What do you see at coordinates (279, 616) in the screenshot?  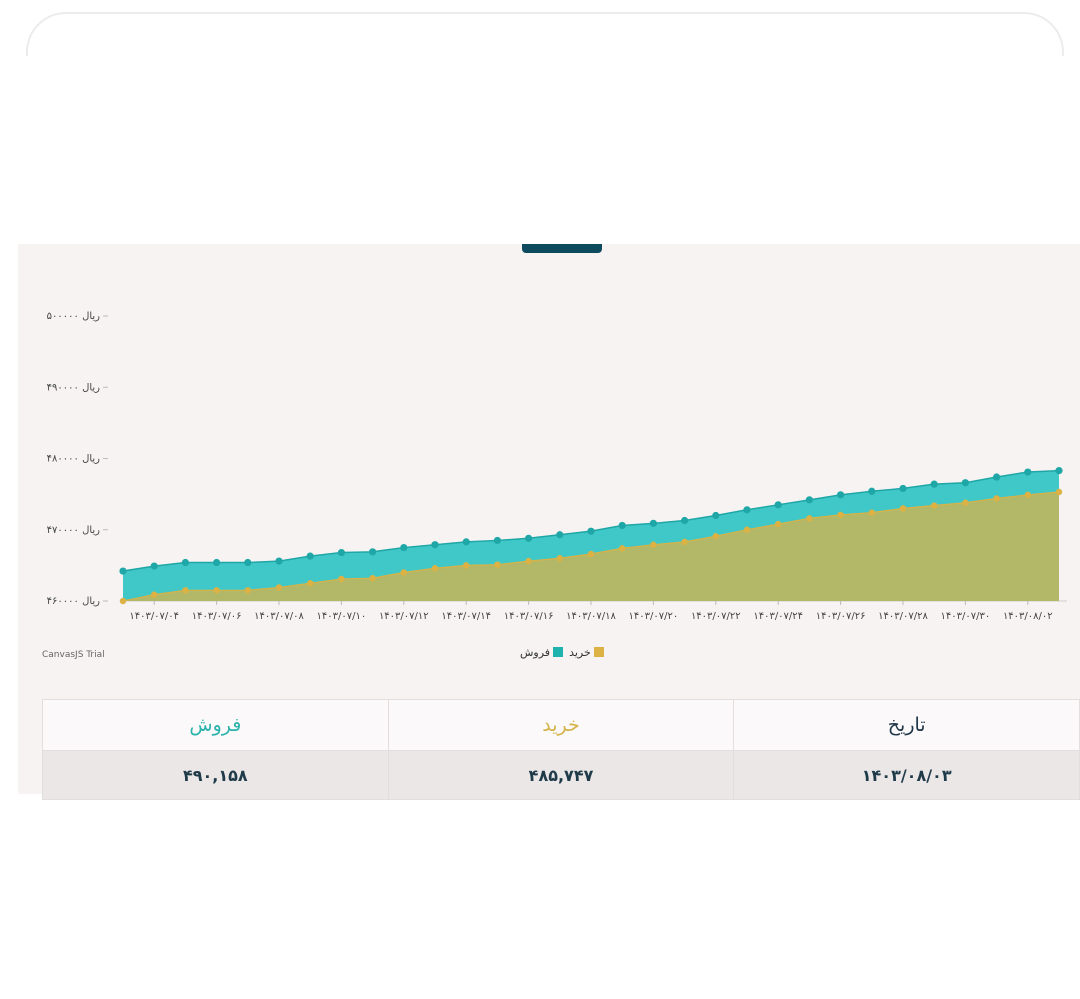 I see `x-tick-label: ۱۴۰۳/۰۷/۰۸` at bounding box center [279, 616].